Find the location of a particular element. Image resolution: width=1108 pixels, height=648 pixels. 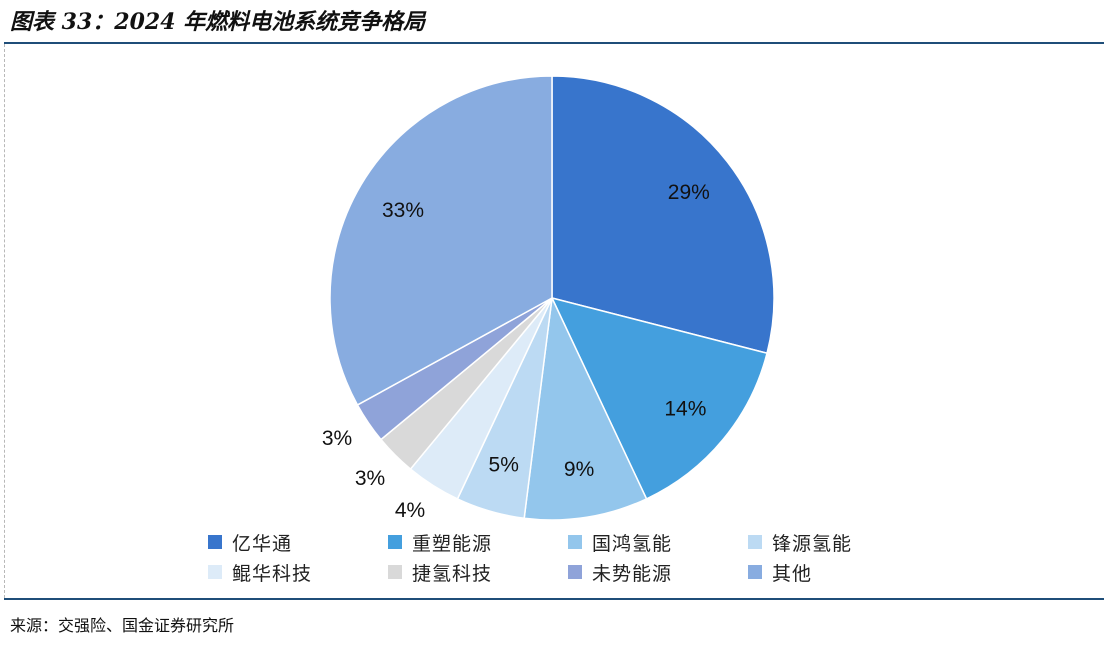

left-border is located at coordinates (4, 321).